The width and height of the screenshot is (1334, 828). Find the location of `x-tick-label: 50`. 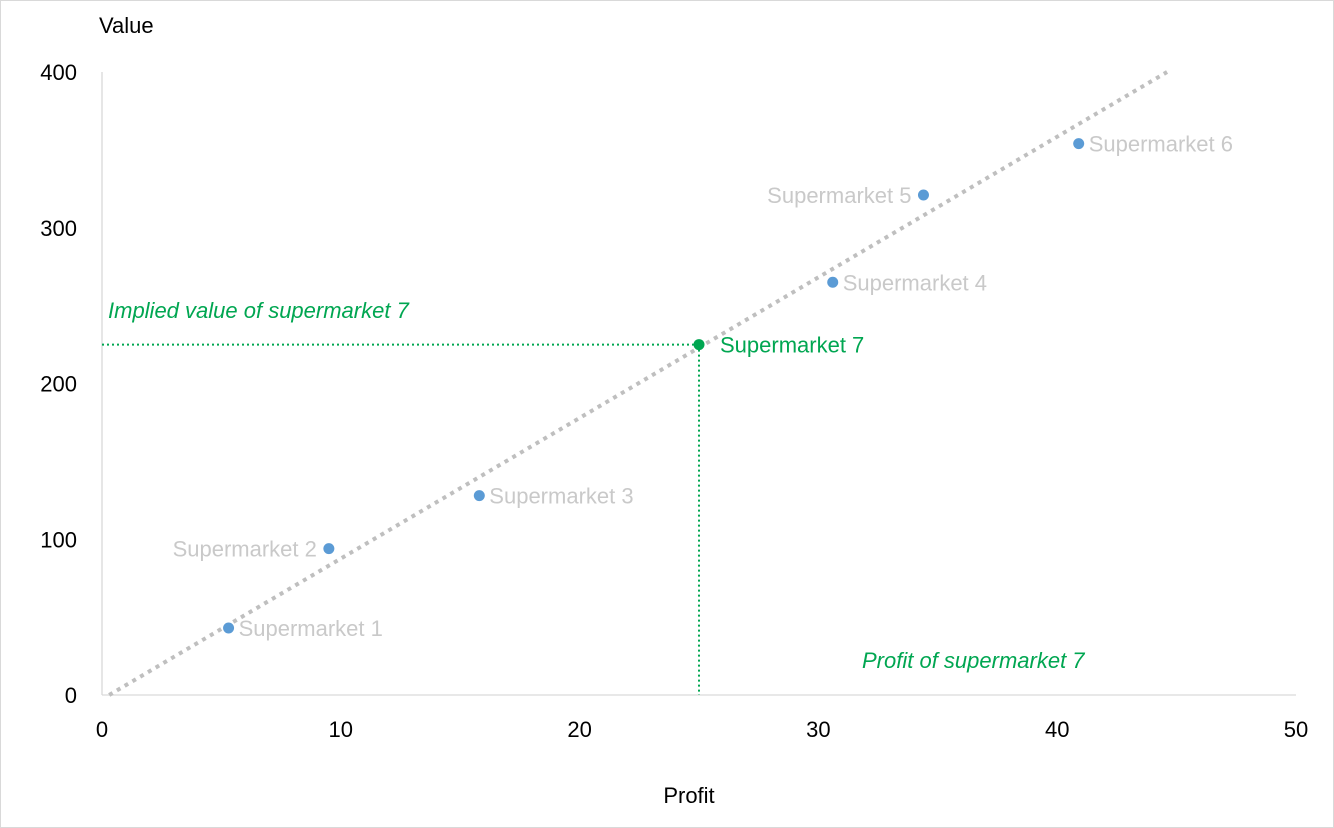

x-tick-label: 50 is located at coordinates (1296, 729).